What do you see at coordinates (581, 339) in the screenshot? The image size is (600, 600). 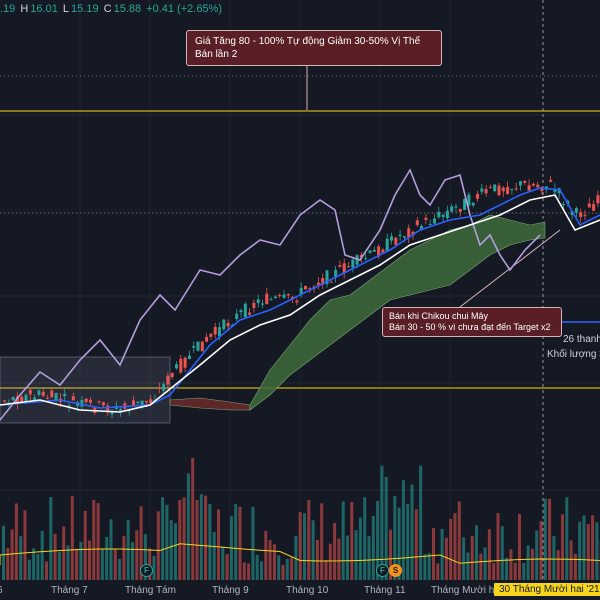 I see `measure-tooltip-bars: 26 thanh` at bounding box center [581, 339].